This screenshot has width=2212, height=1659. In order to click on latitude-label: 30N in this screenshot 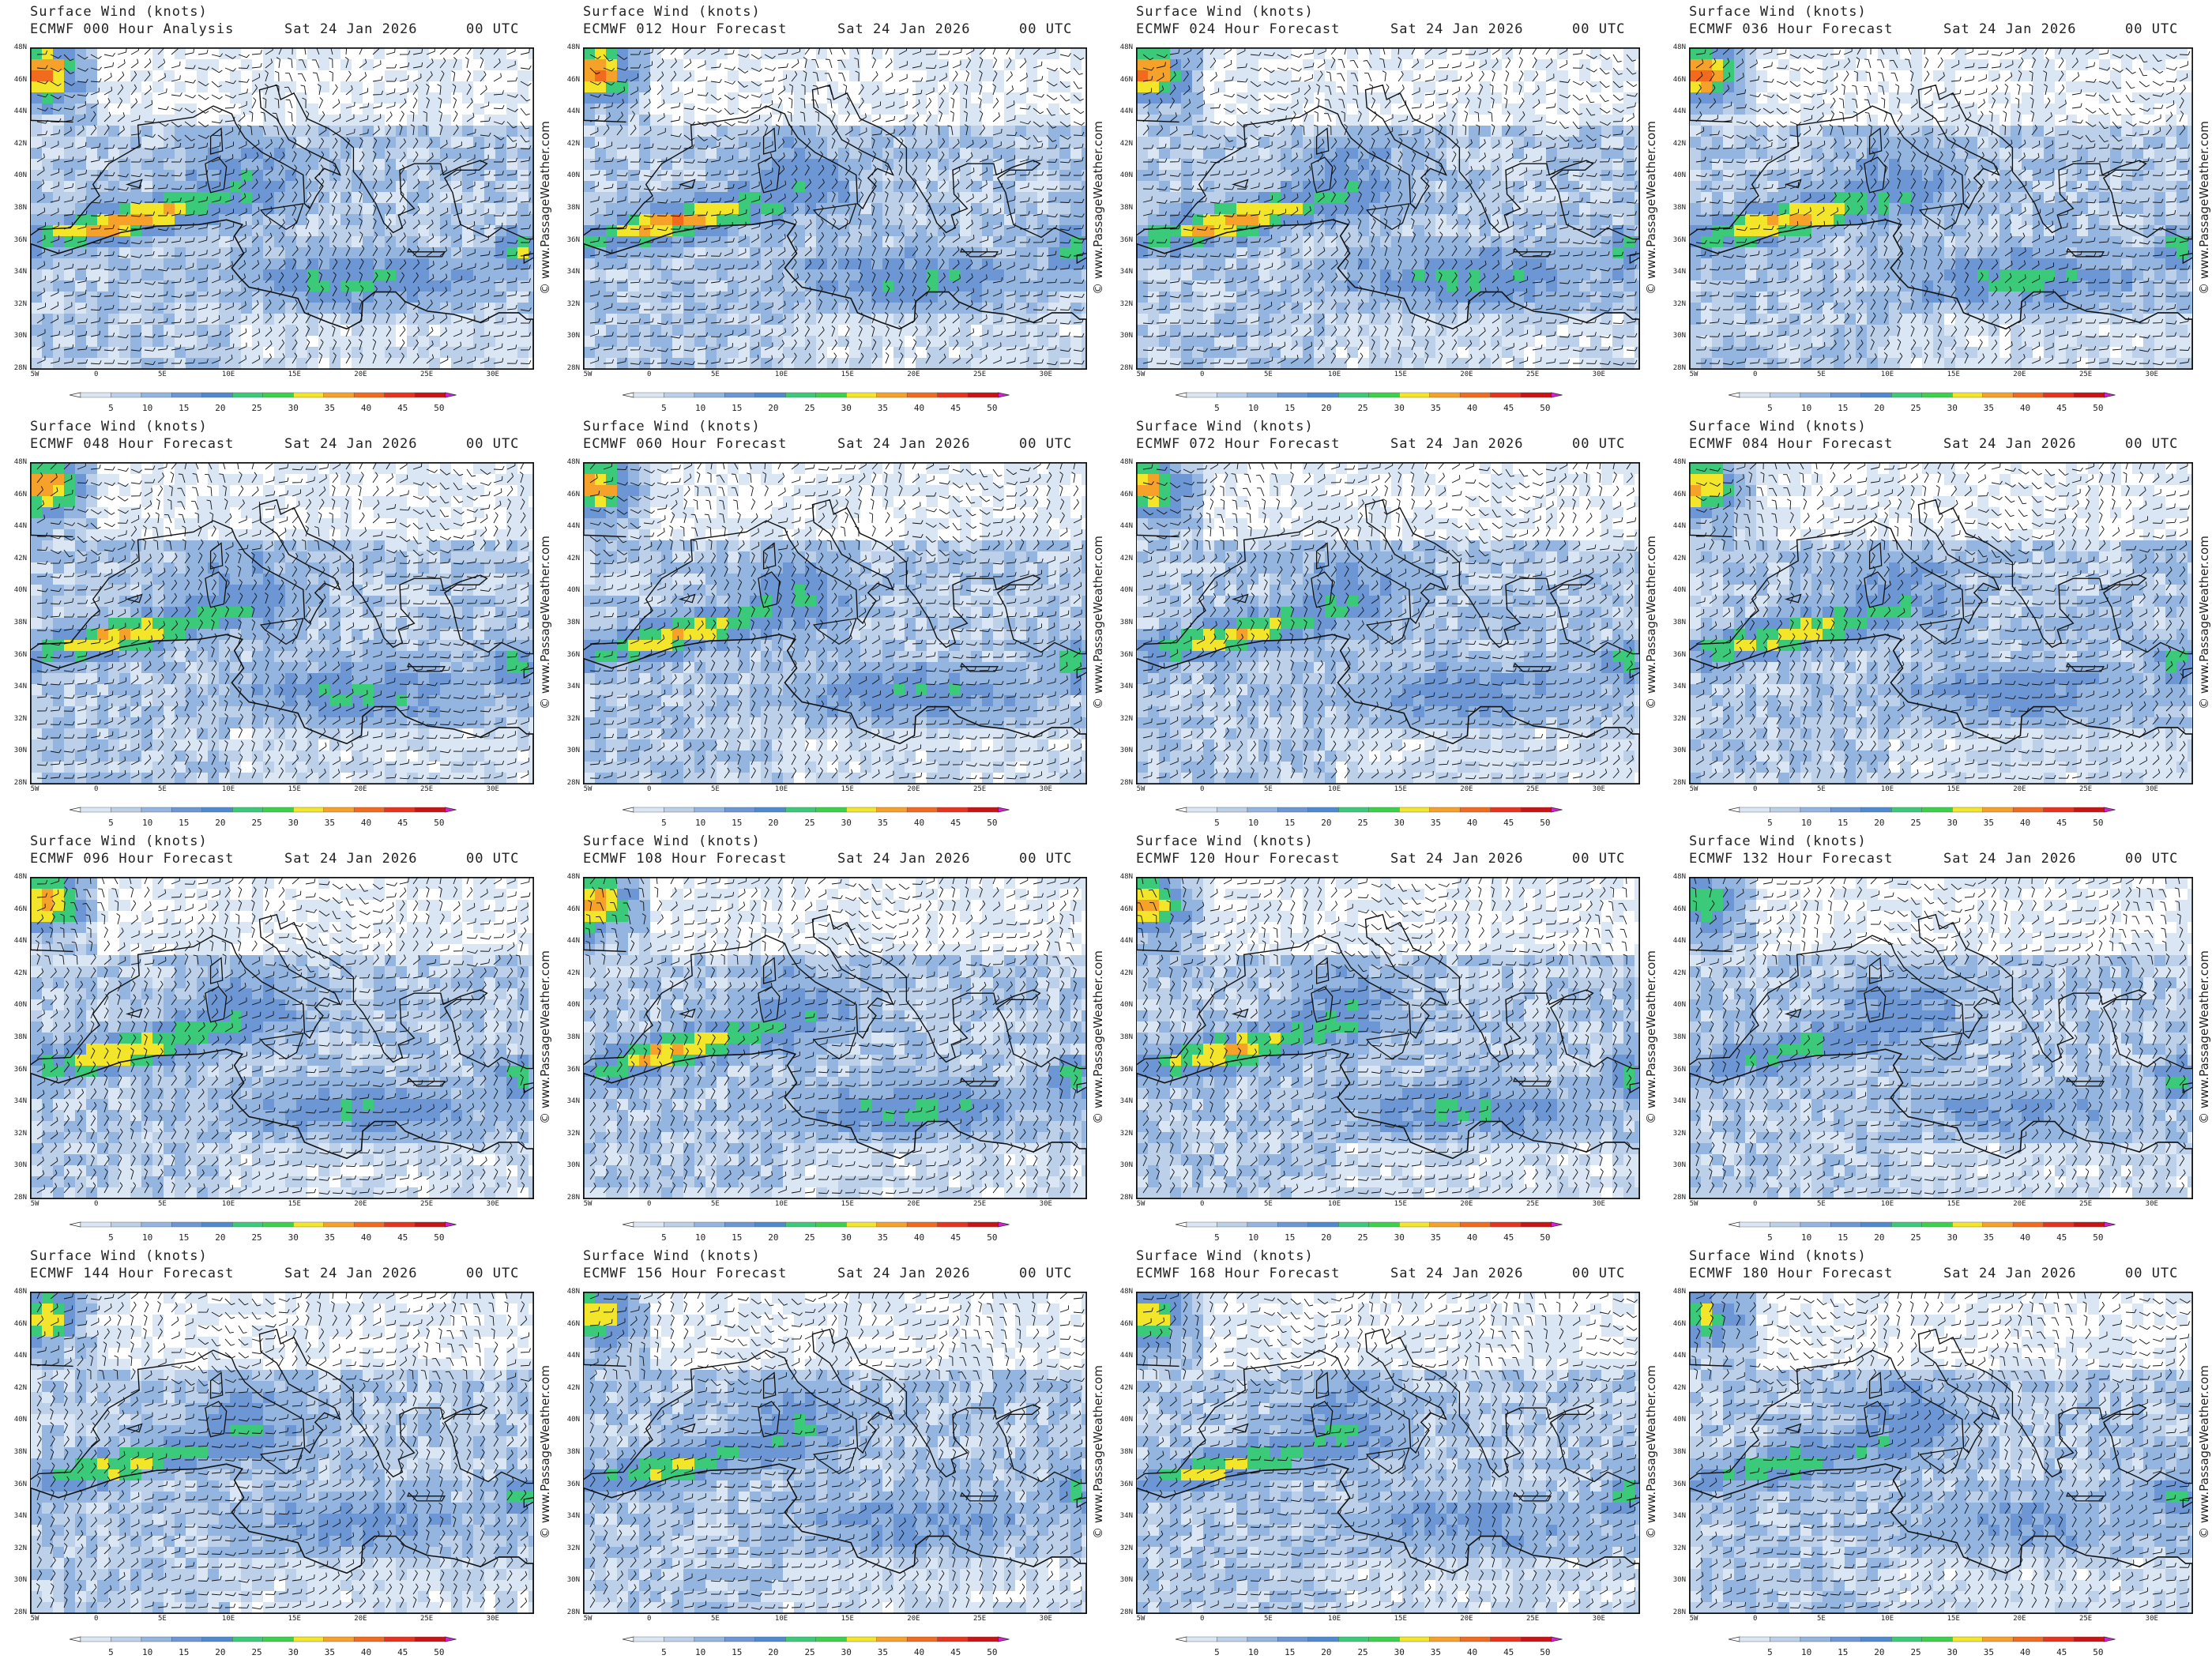, I will do `click(571, 1165)`.